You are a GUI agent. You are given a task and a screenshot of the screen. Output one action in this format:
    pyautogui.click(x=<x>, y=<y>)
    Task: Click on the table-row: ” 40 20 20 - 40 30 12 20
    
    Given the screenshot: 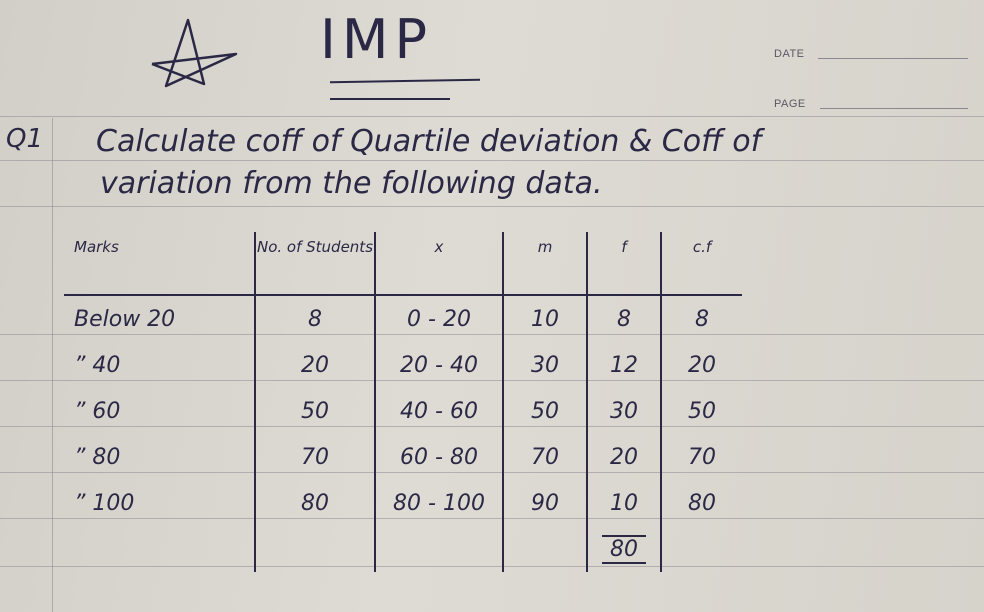 What is the action you would take?
    pyautogui.click(x=403, y=365)
    